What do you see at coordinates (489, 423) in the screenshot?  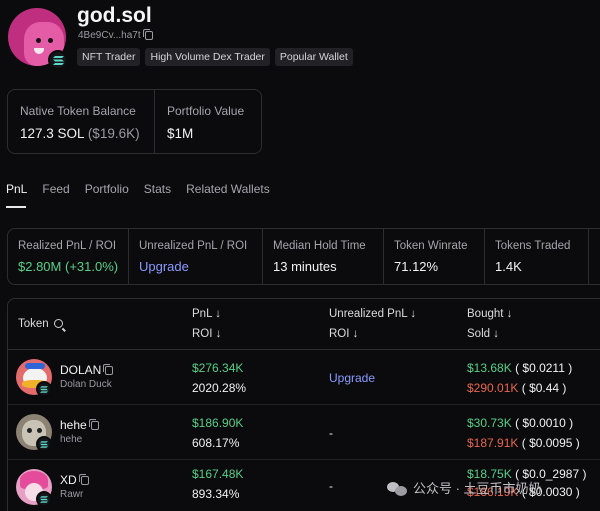 I see `bought-value: $30.73K` at bounding box center [489, 423].